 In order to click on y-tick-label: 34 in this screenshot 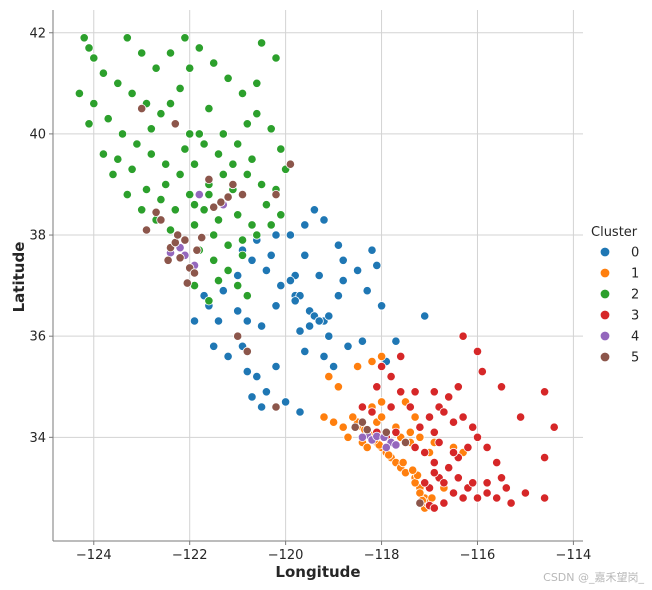, I will do `click(37, 438)`.